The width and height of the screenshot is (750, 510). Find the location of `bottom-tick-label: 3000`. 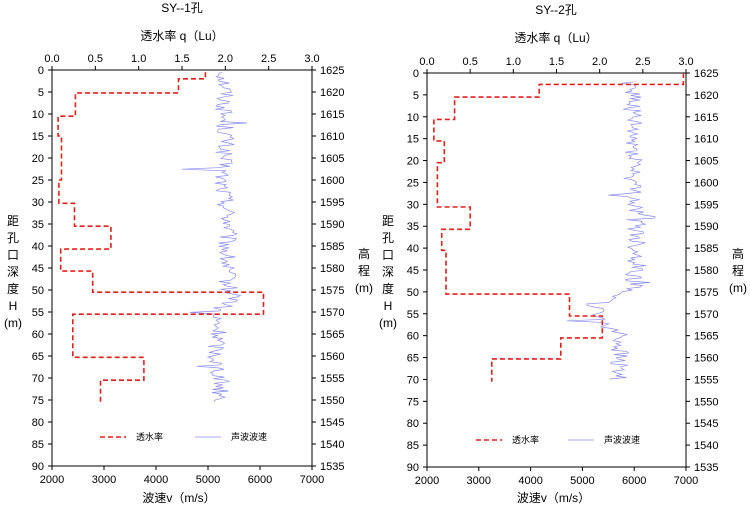

bottom-tick-label: 3000 is located at coordinates (479, 481).